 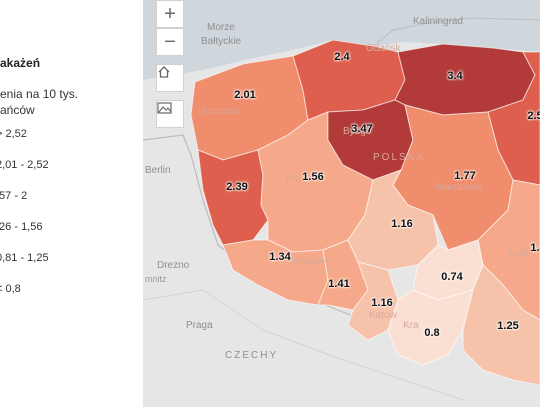 What do you see at coordinates (342, 57) in the screenshot?
I see `value-pomorskie: 2.4` at bounding box center [342, 57].